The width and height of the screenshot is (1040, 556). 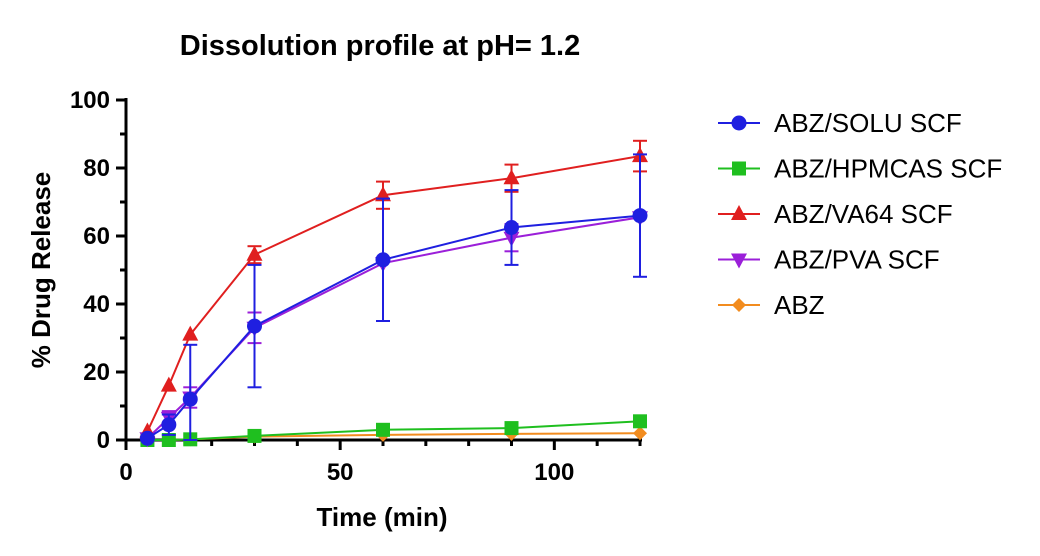 I want to click on y-tick-label: 80, so click(x=96, y=168).